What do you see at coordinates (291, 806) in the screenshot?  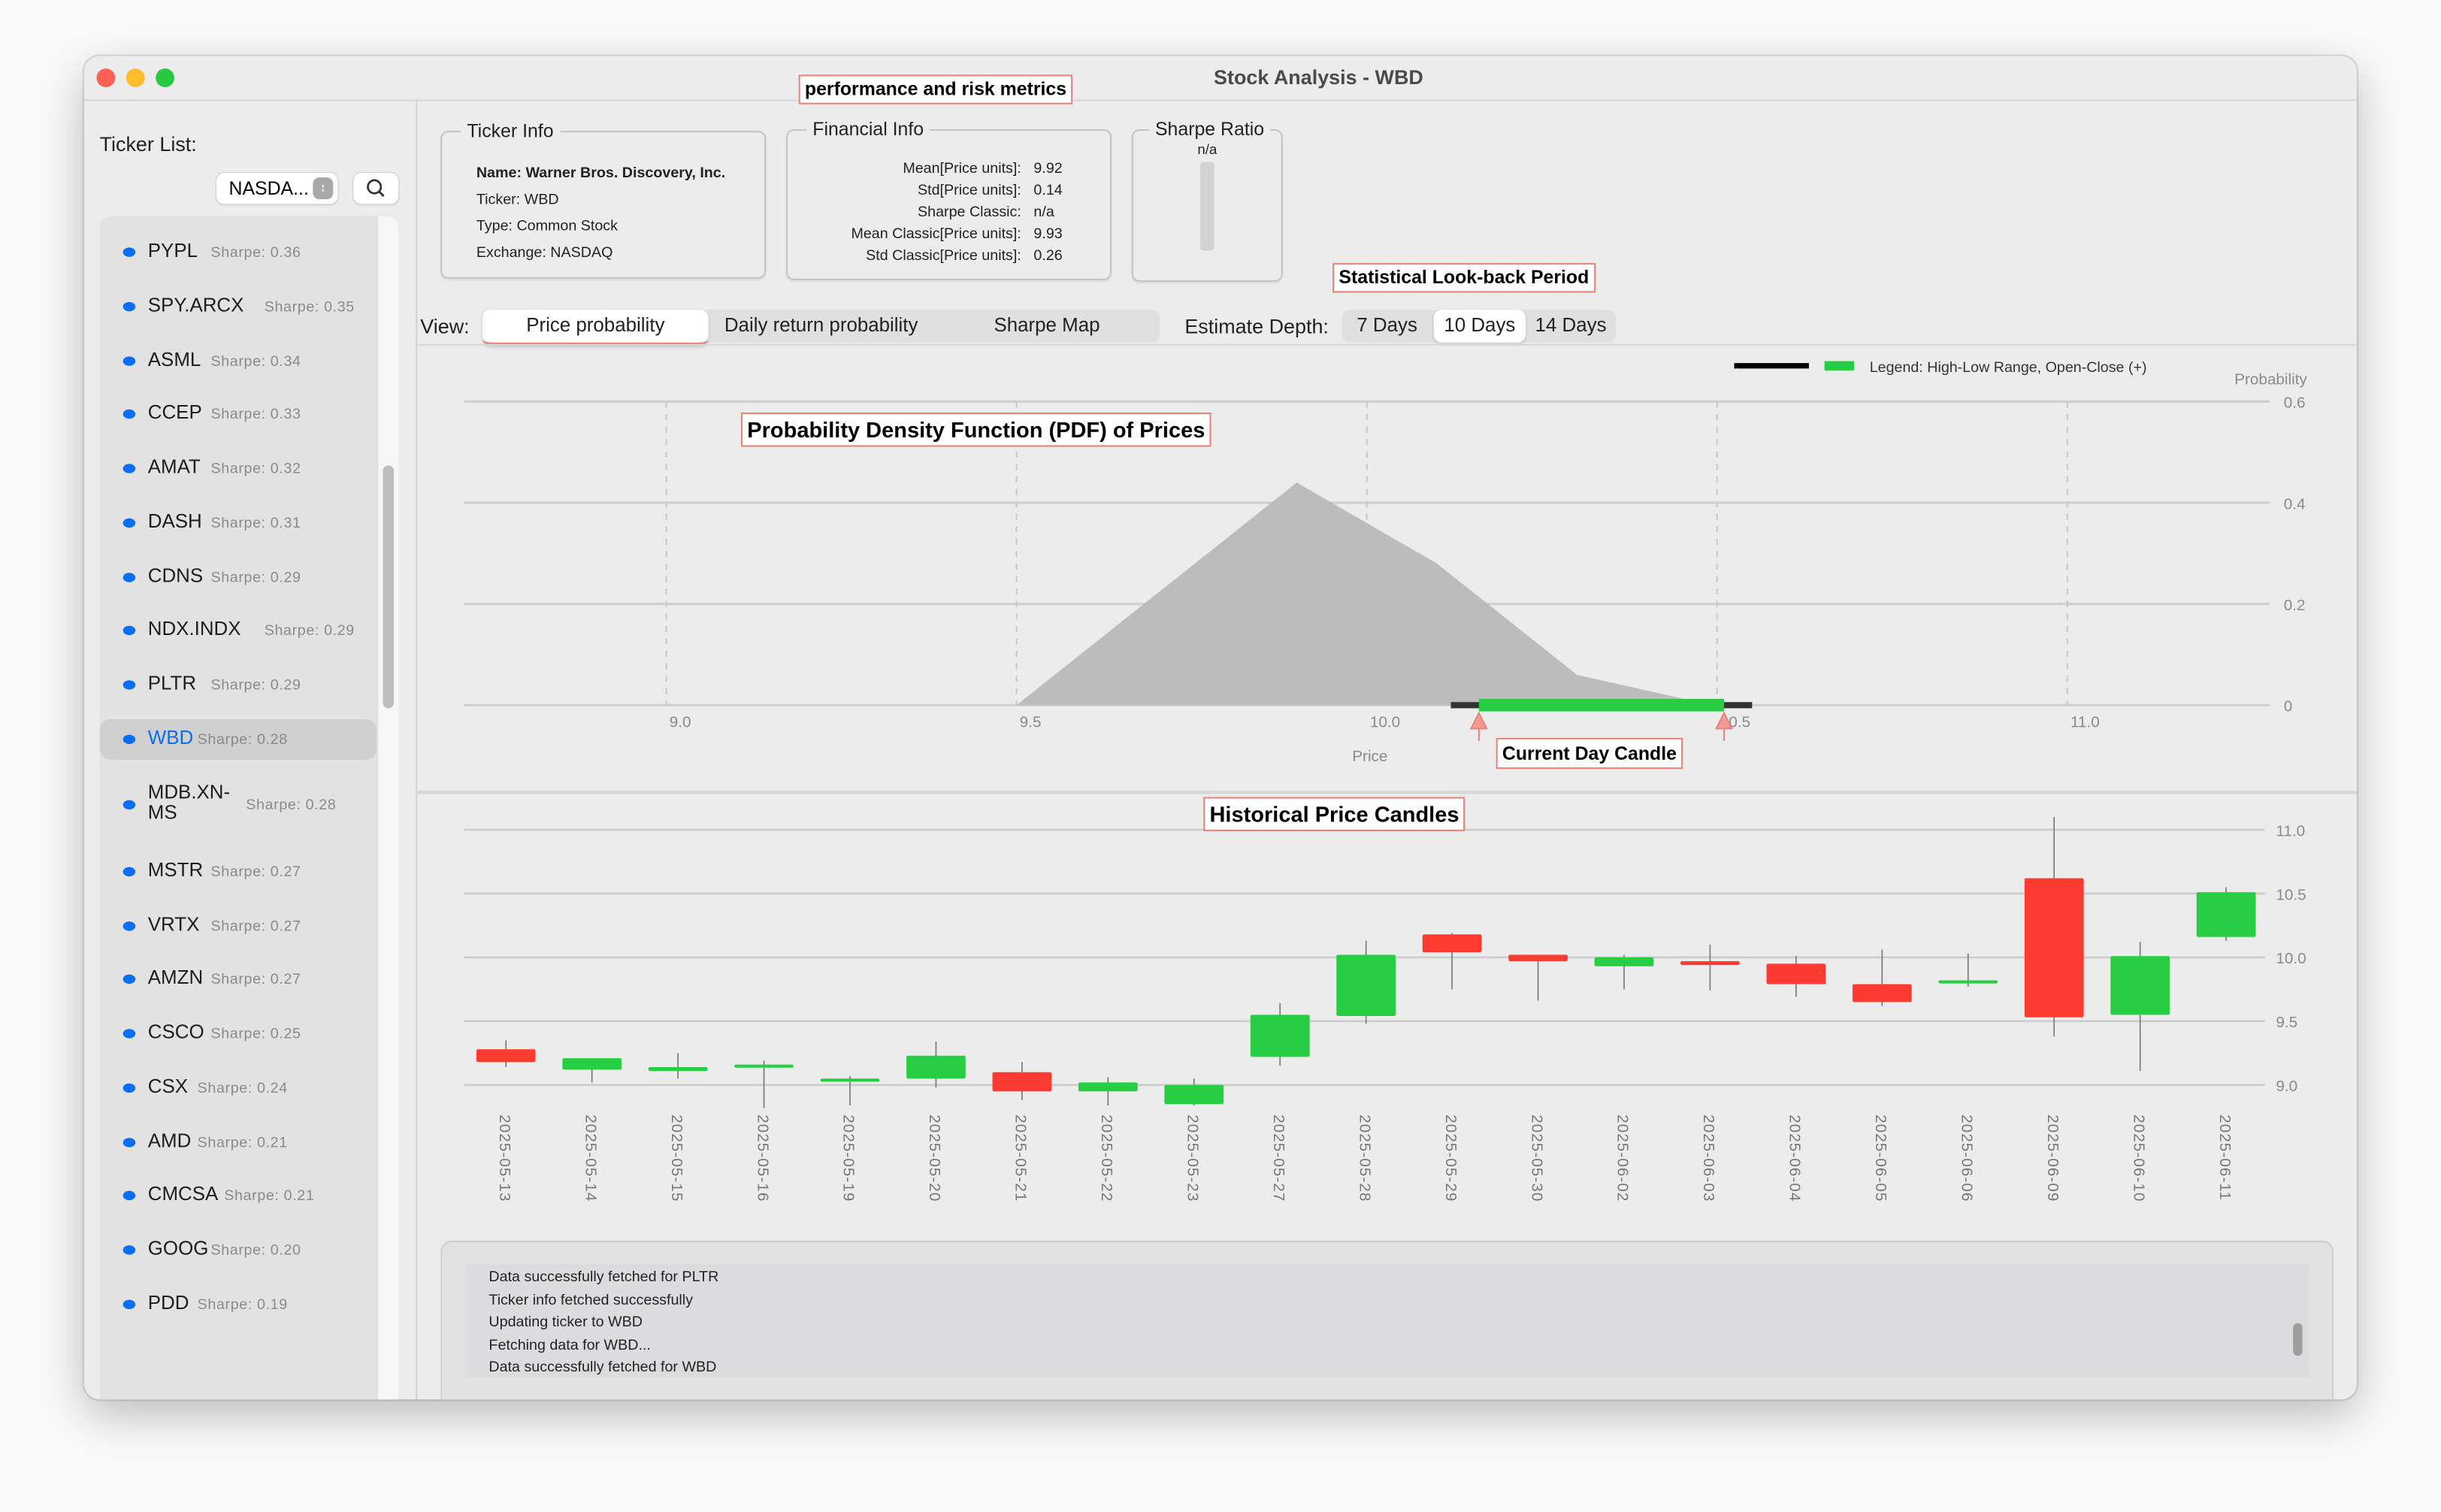 I see `sharpe-value: Sharpe: 0.28` at bounding box center [291, 806].